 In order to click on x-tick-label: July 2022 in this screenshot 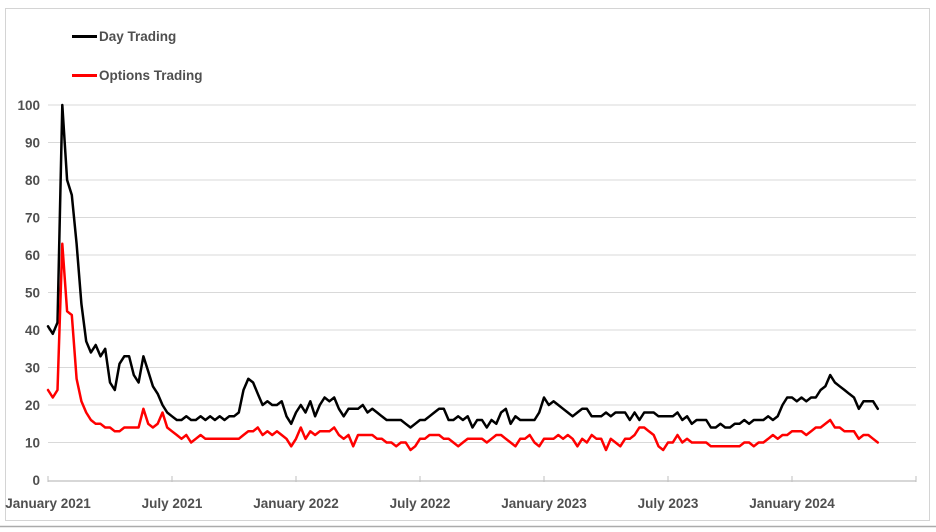, I will do `click(420, 503)`.